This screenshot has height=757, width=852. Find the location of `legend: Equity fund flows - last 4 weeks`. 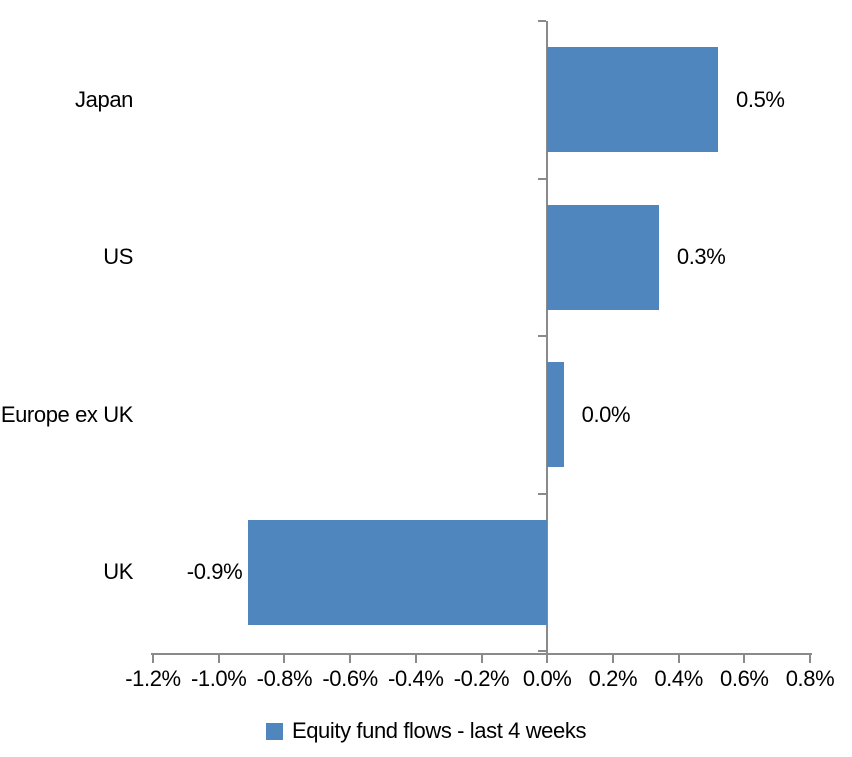

legend: Equity fund flows - last 4 weeks is located at coordinates (426, 731).